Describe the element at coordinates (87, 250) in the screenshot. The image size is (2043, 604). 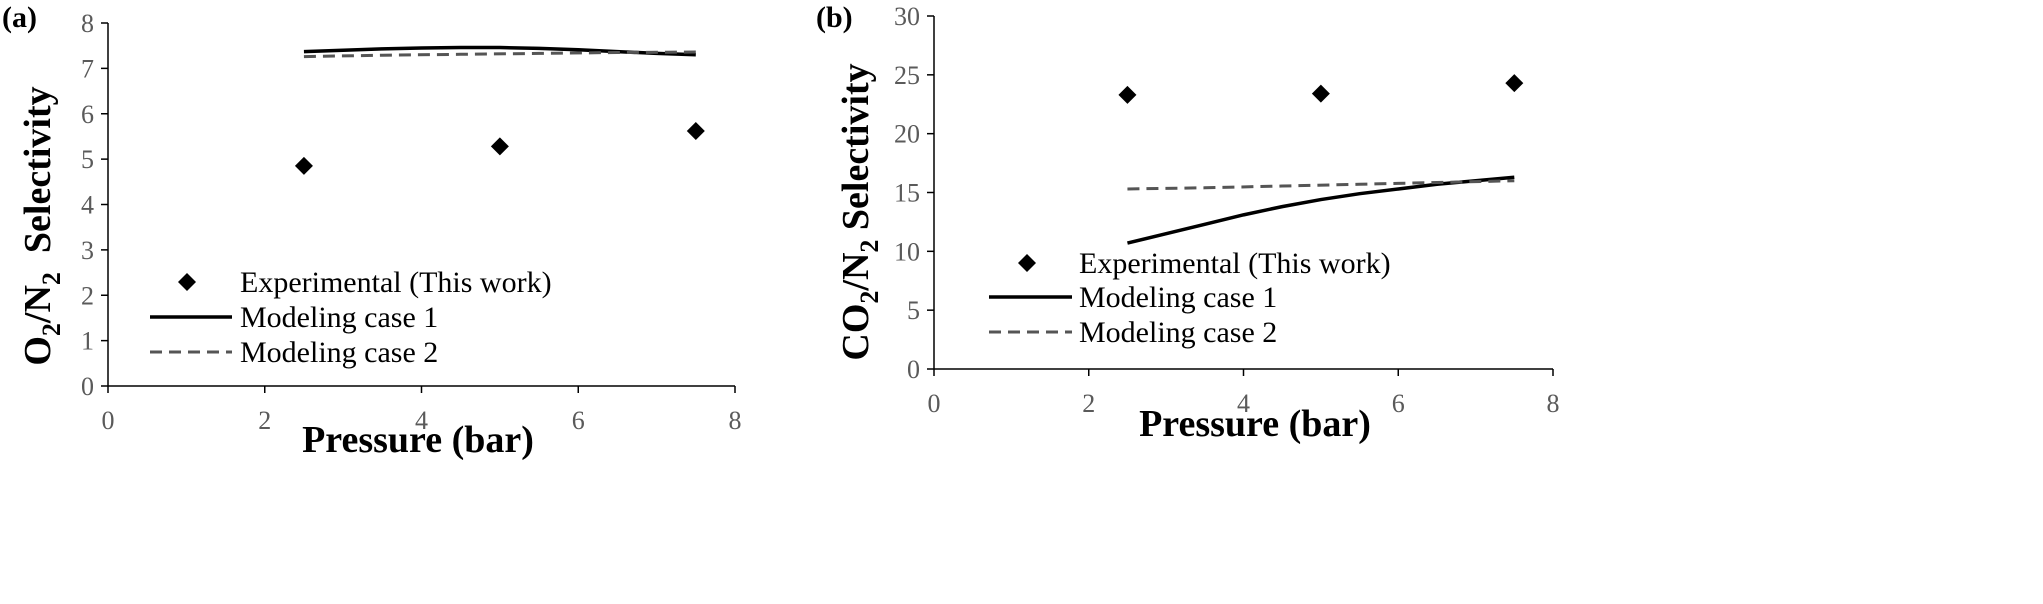
I see `y-tick-label: 3` at that location.